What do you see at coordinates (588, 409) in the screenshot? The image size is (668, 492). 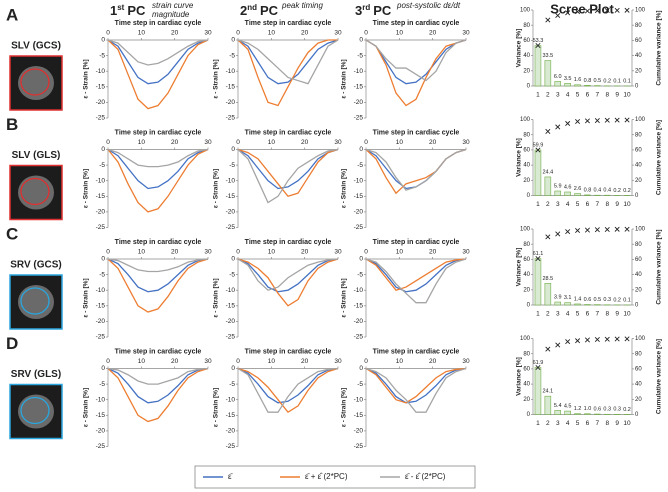 I see `value-label: 1.0` at bounding box center [588, 409].